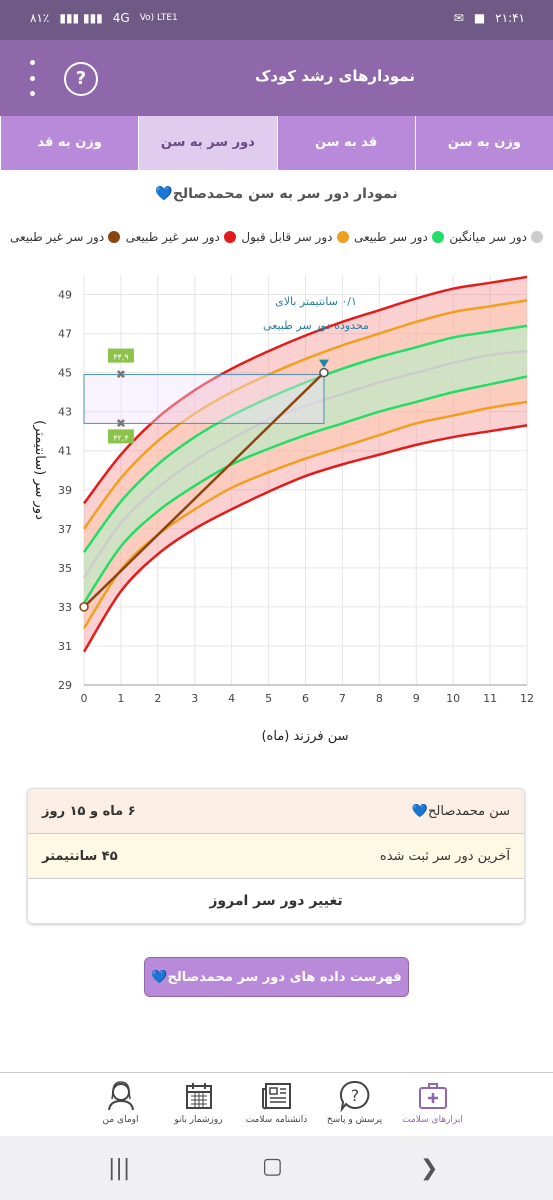 This screenshot has height=1200, width=553. Describe the element at coordinates (272, 1166) in the screenshot. I see `home-icon: ▢` at that location.